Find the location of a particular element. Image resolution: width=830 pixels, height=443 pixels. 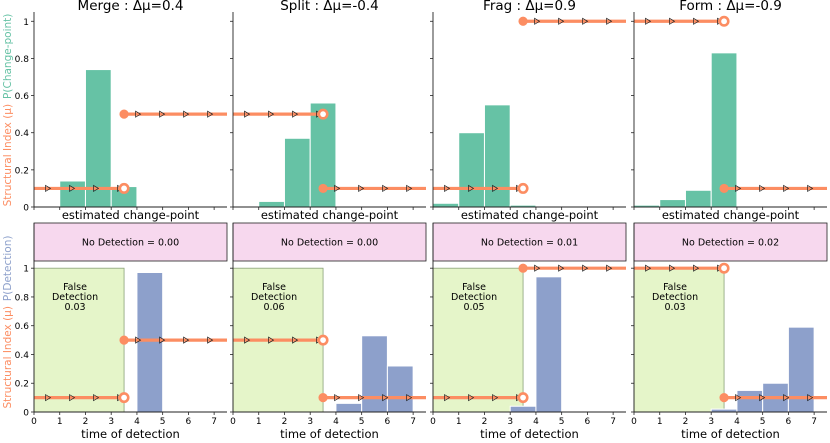

no-detection-label: No Detection = 0.00 is located at coordinates (130, 243).